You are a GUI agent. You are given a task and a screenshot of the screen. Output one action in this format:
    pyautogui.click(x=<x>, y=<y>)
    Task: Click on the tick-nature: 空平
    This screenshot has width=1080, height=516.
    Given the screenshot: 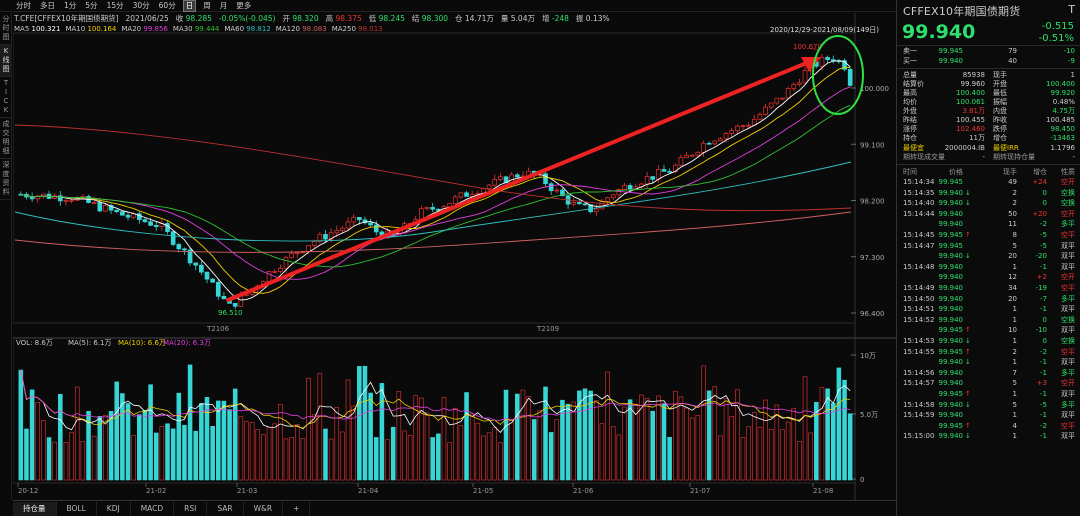 What is the action you would take?
    pyautogui.click(x=1068, y=351)
    